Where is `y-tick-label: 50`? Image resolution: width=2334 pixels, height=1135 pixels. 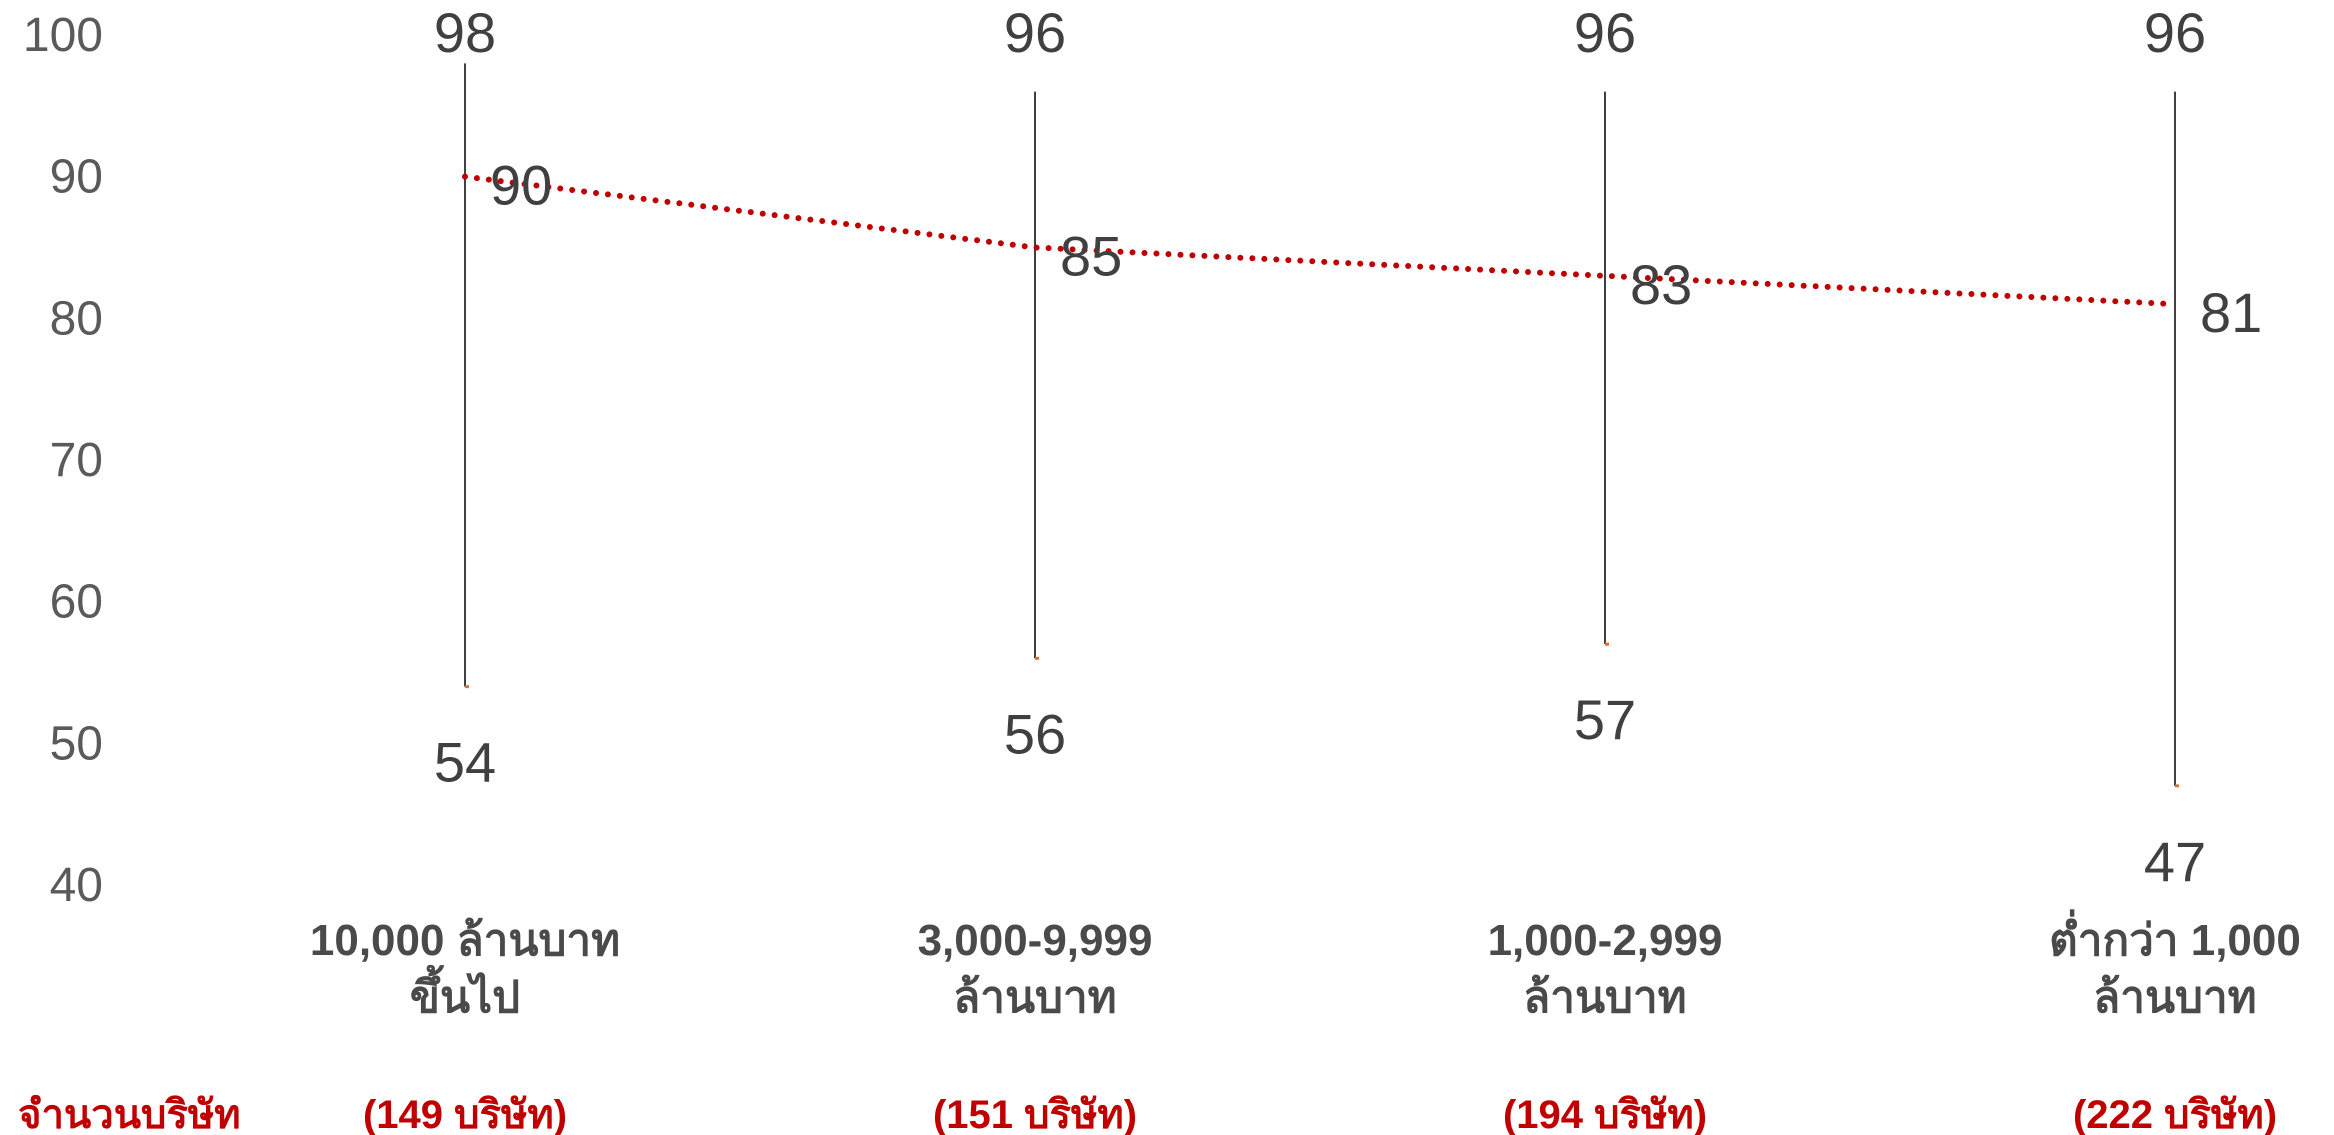 y-tick-label: 50 is located at coordinates (76, 743).